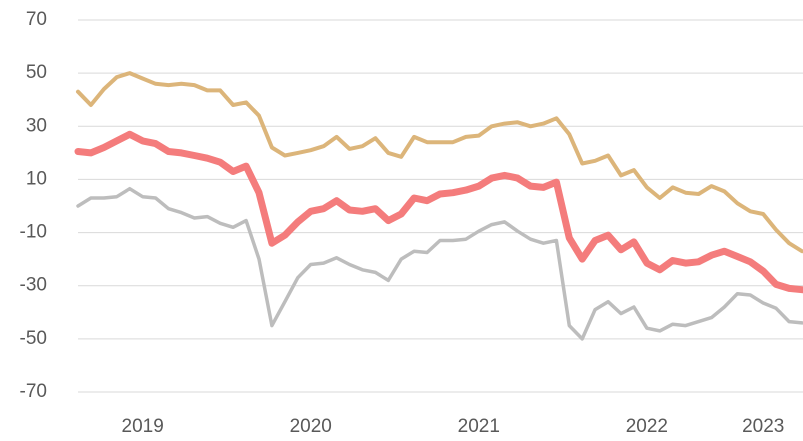 The image size is (803, 441). I want to click on y-tick-label: -30, so click(33, 285).